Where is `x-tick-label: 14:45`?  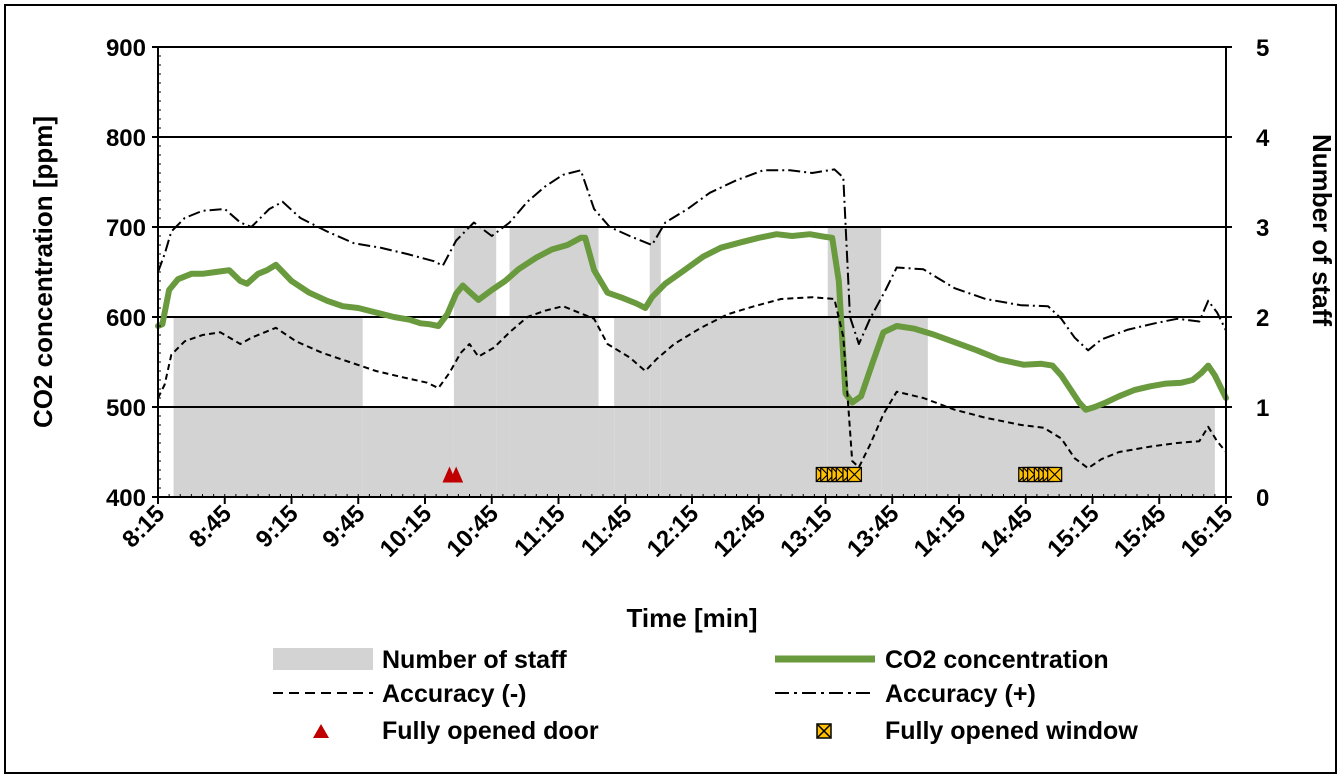 x-tick-label: 14:45 is located at coordinates (1006, 531).